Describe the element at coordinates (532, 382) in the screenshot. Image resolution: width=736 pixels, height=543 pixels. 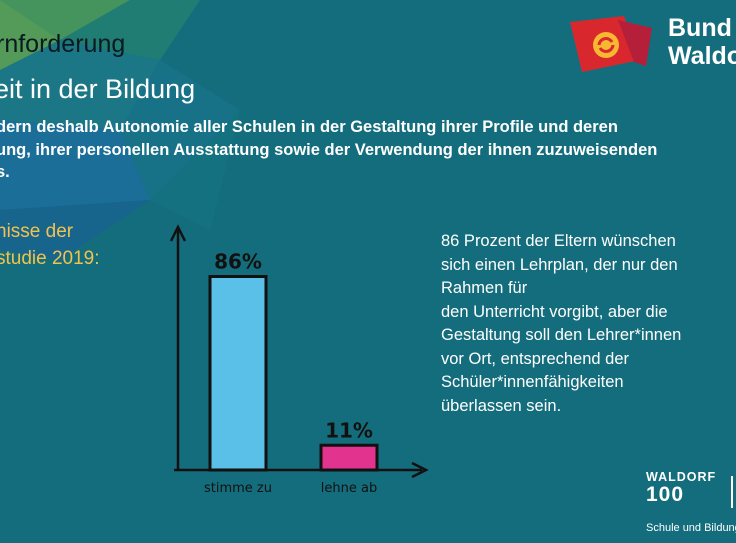
I see `description-line: Schüler*innenfähigkeiten` at that location.